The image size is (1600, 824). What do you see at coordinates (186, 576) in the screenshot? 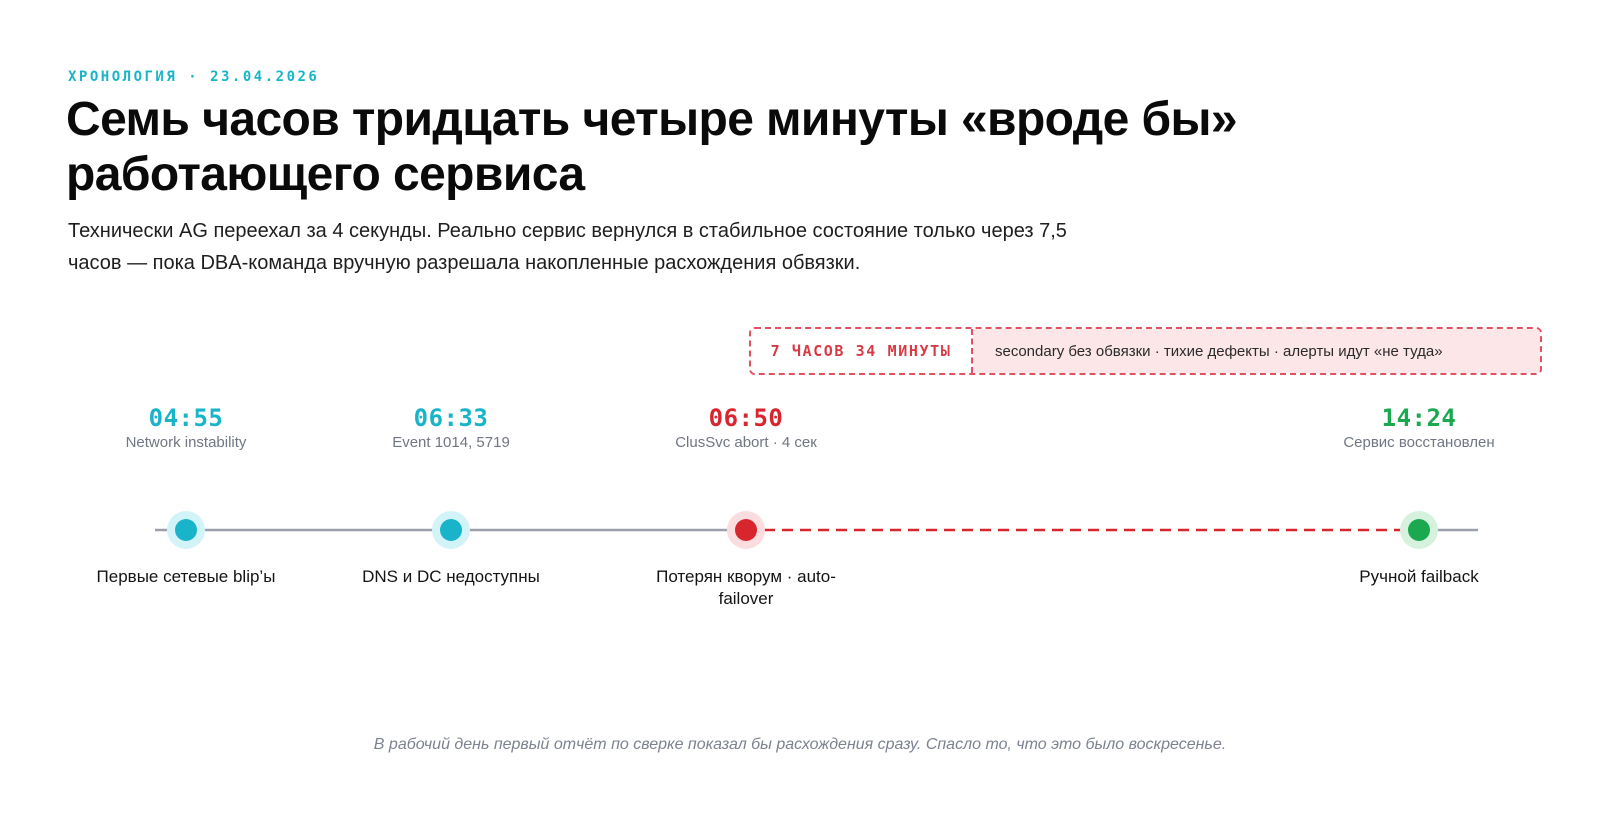
I see `event-label: Первые сетевые blip’ы` at bounding box center [186, 576].